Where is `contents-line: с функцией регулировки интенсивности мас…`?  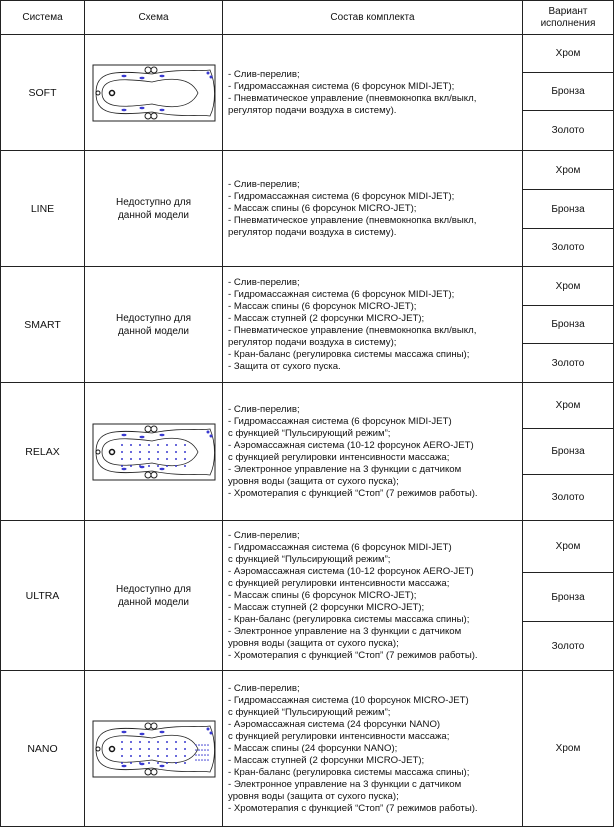 contents-line: с функцией регулировки интенсивности мас… is located at coordinates (339, 736).